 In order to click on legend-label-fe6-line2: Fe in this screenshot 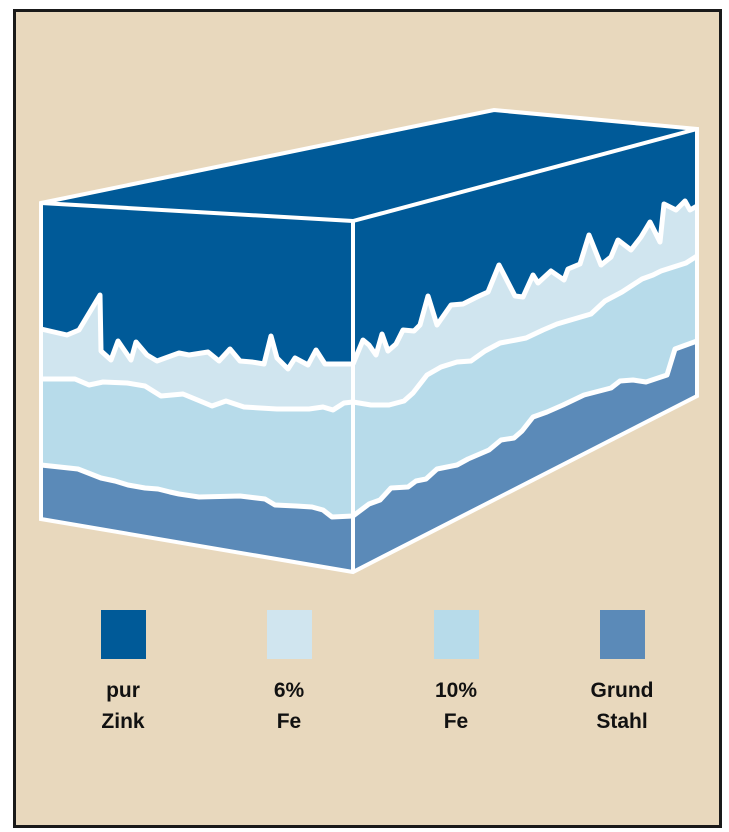, I will do `click(289, 721)`.